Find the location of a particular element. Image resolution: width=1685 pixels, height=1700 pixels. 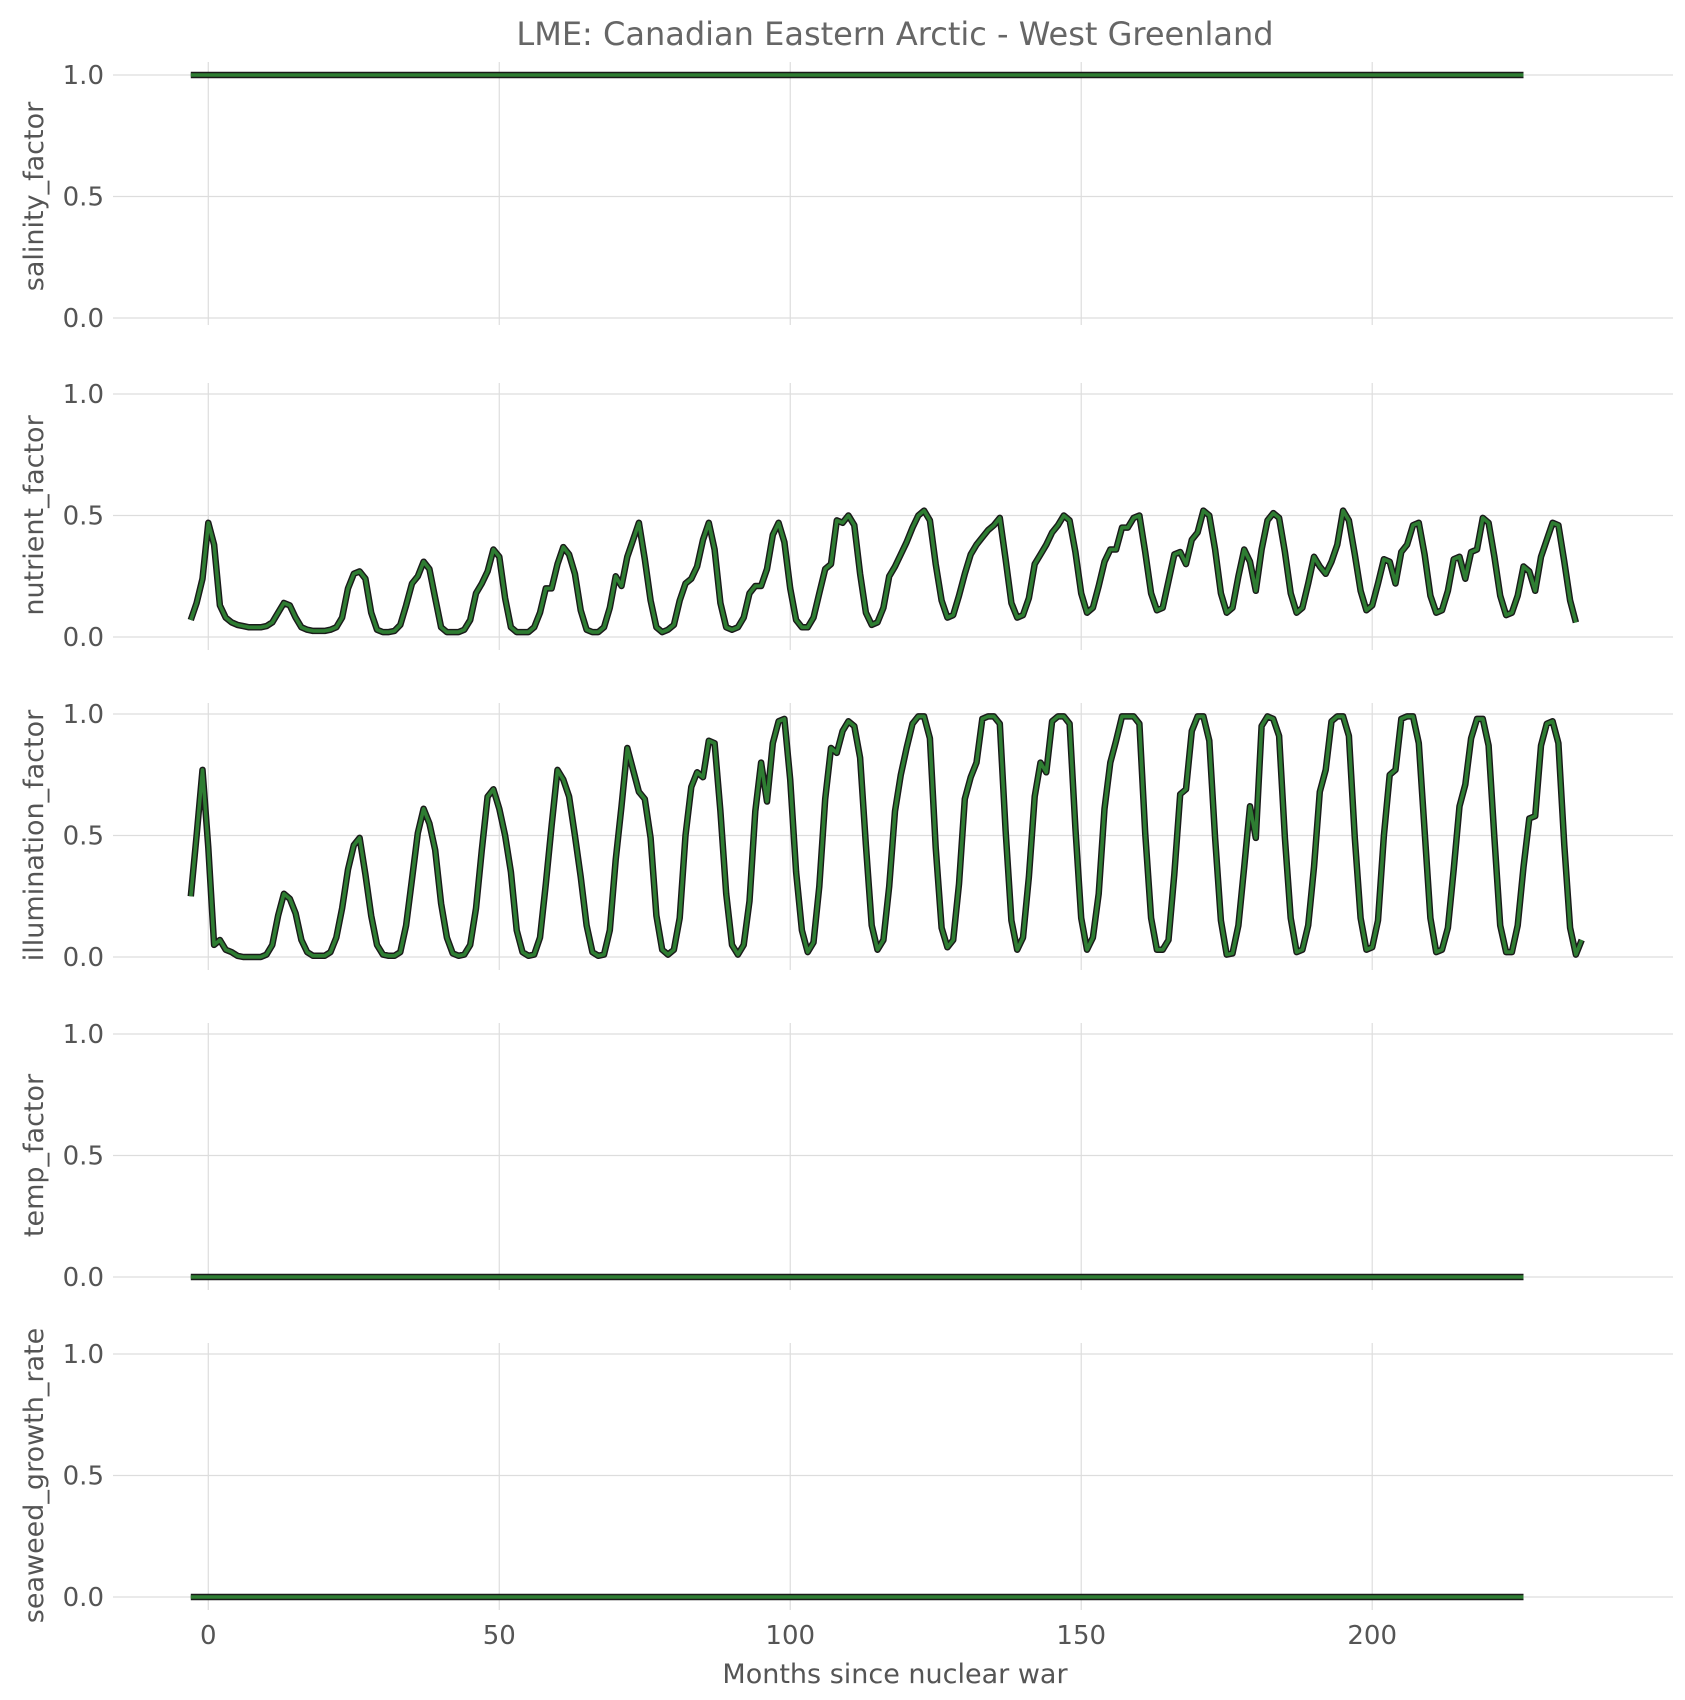

x-axis-label: Months since nuclear war is located at coordinates (895, 1674).